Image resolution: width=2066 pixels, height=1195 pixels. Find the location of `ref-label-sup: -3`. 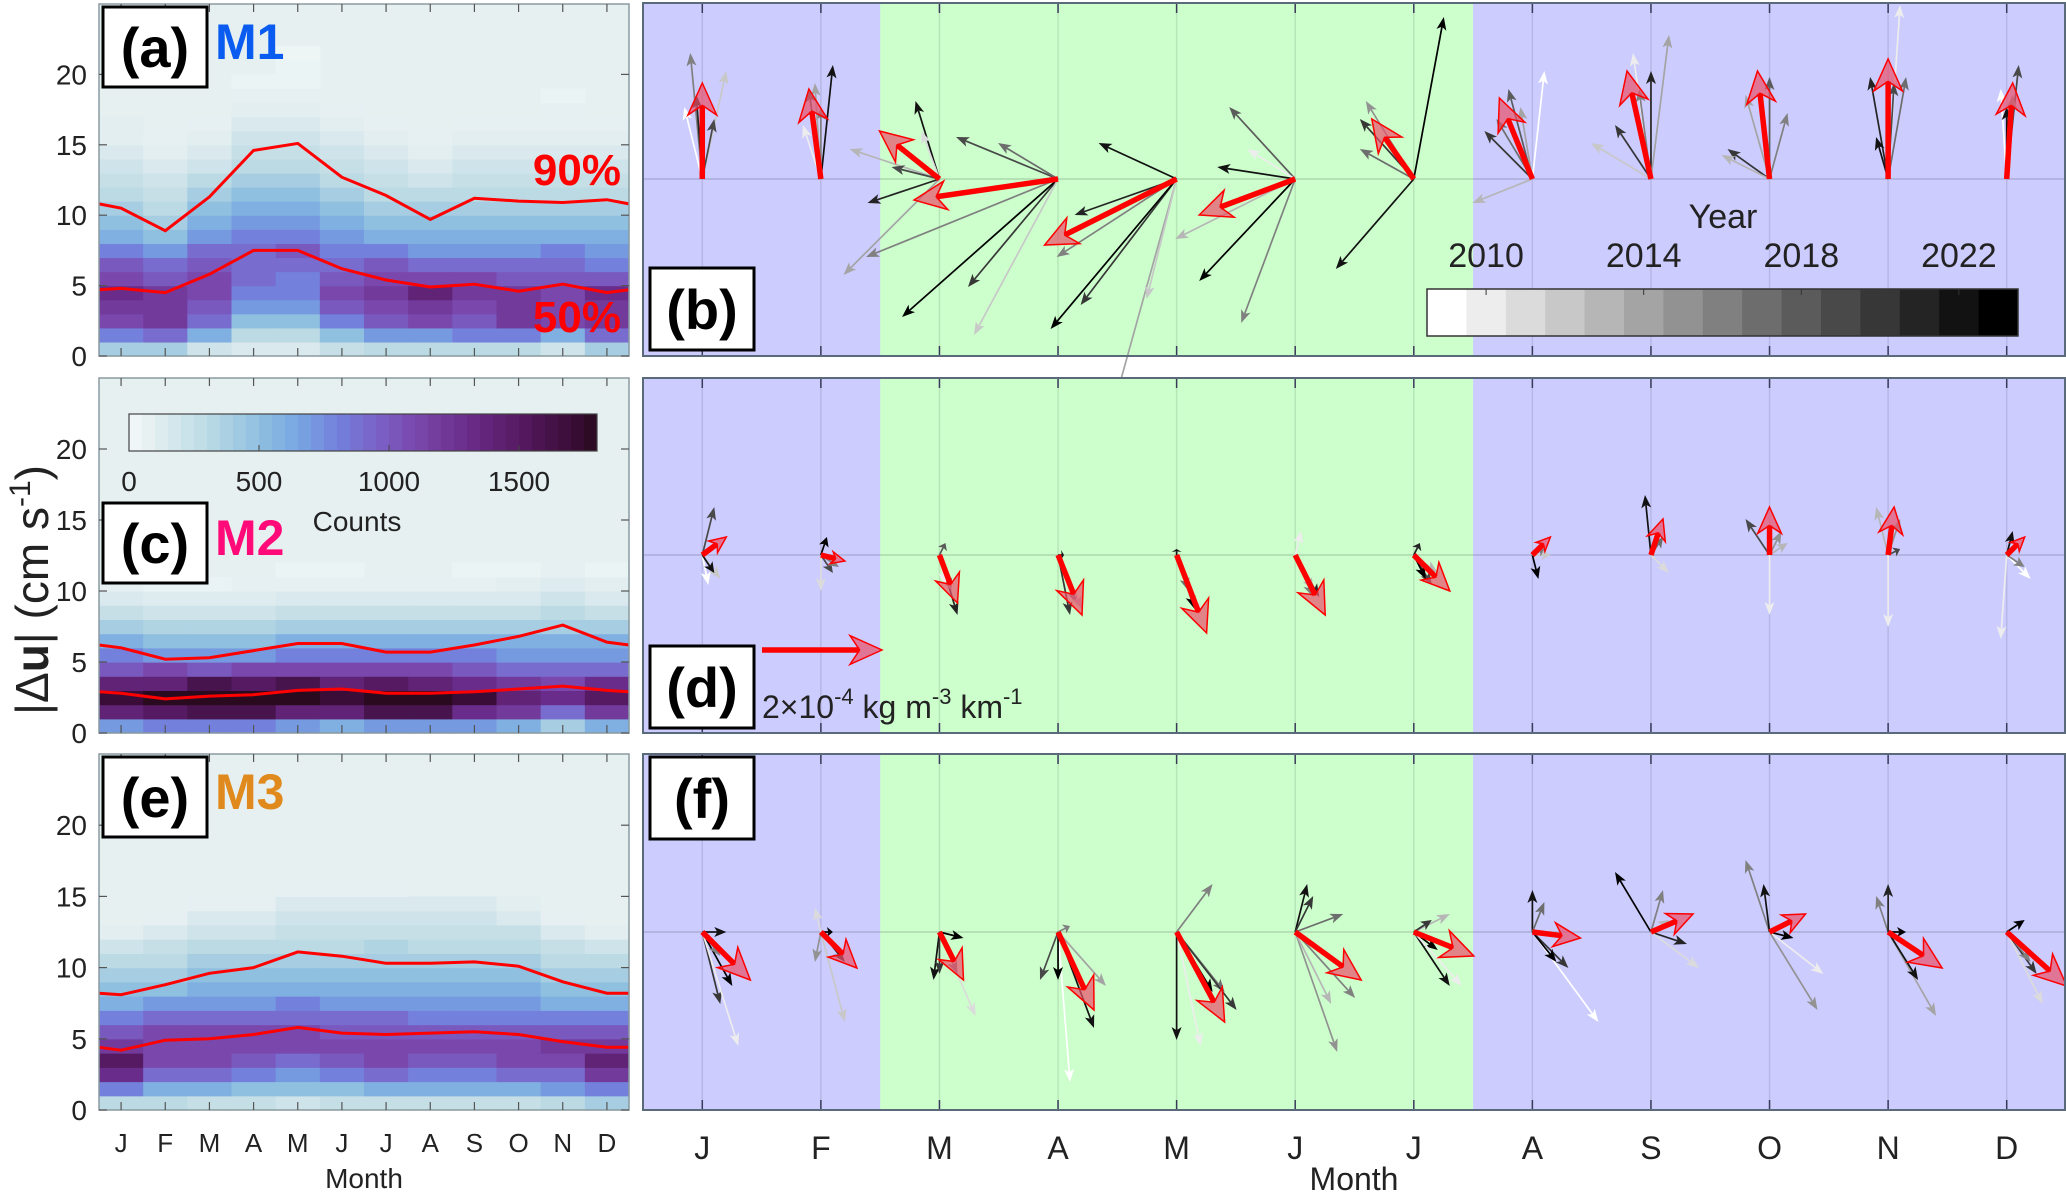

ref-label-sup: -3 is located at coordinates (942, 696).